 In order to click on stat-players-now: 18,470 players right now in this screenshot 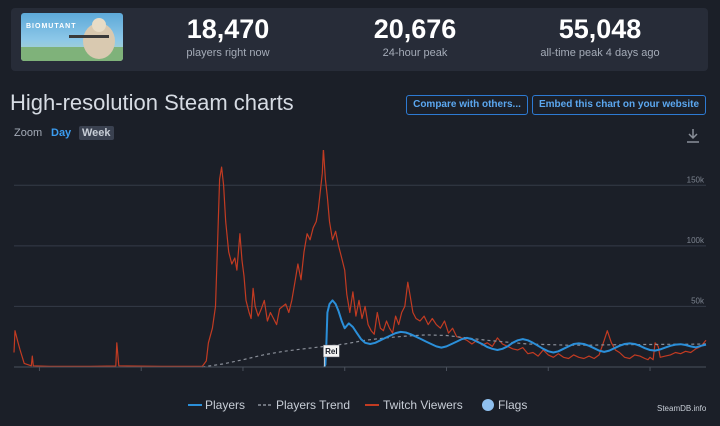, I will do `click(228, 36)`.